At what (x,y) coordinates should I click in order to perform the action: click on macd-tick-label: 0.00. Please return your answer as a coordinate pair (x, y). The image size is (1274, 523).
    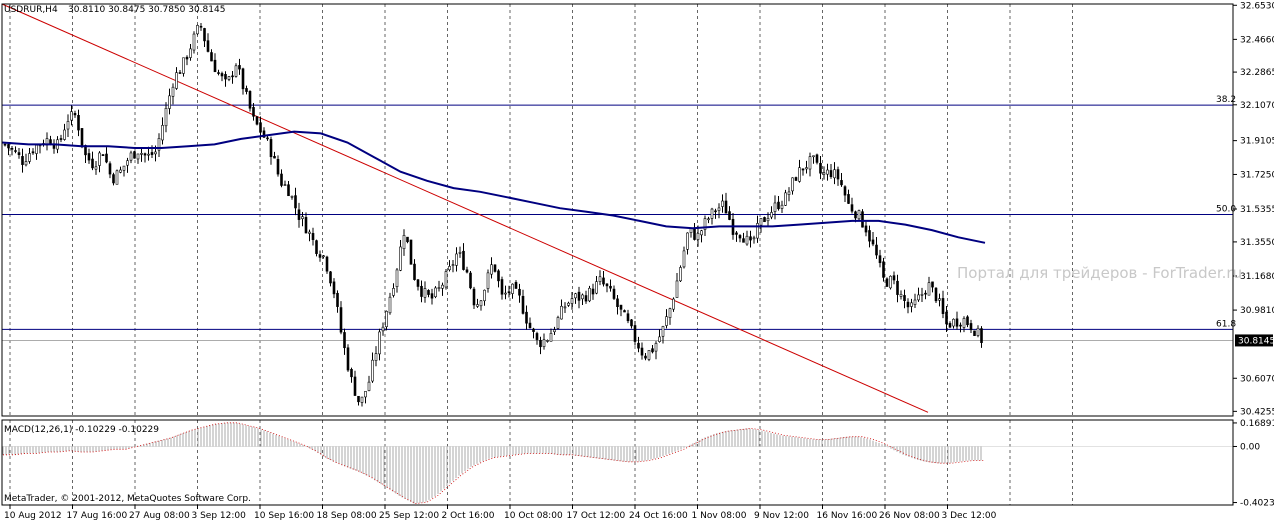
    Looking at the image, I should click on (1250, 447).